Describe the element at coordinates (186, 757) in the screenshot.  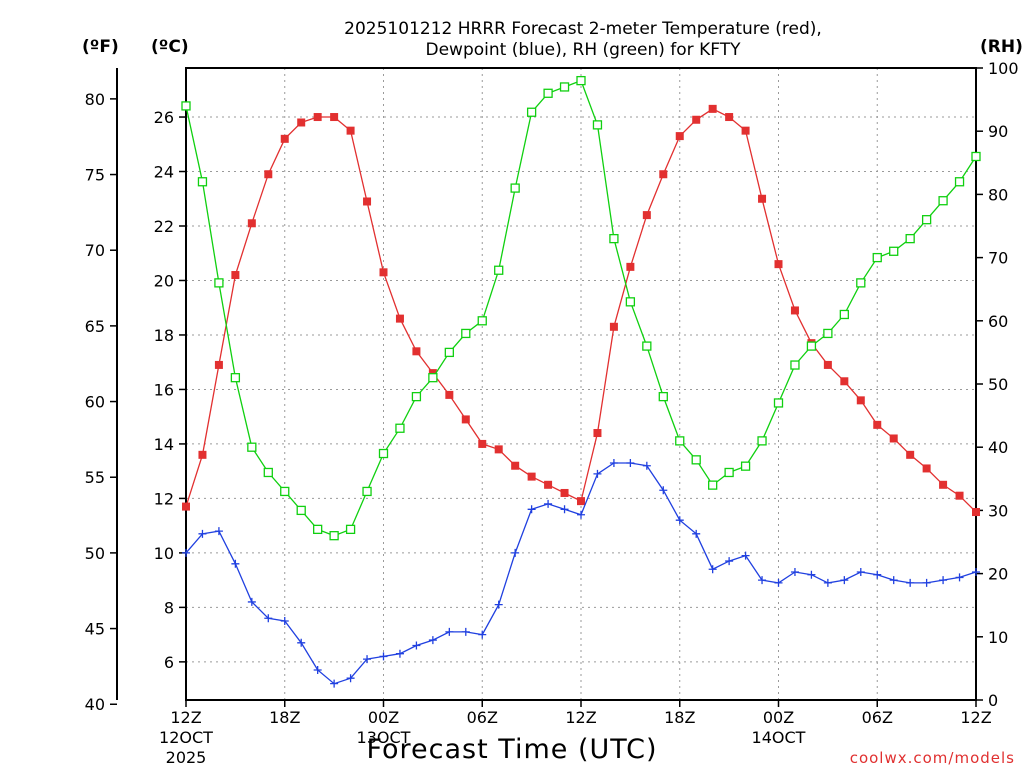
I see `x-tick-year-label: 2025` at that location.